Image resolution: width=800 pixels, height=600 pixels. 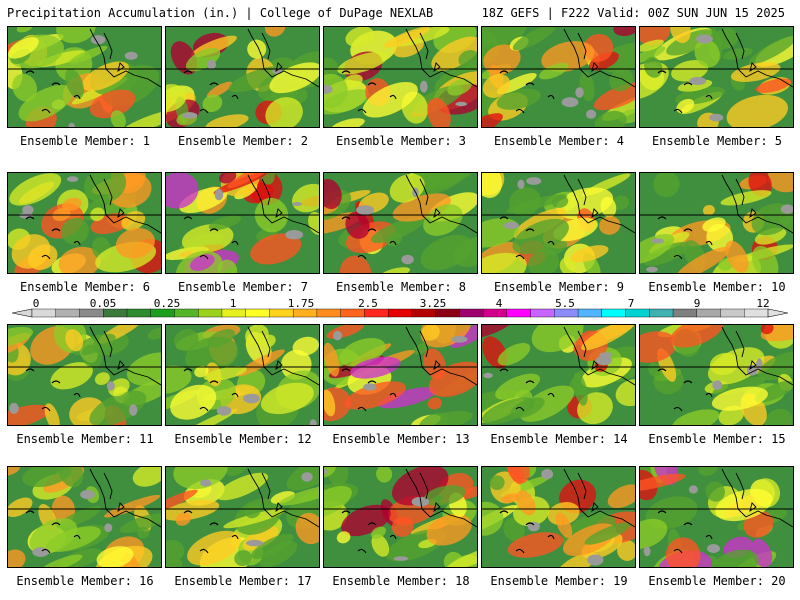 What do you see at coordinates (717, 439) in the screenshot?
I see `ensemble-member-label: Ensemble Member: 15` at bounding box center [717, 439].